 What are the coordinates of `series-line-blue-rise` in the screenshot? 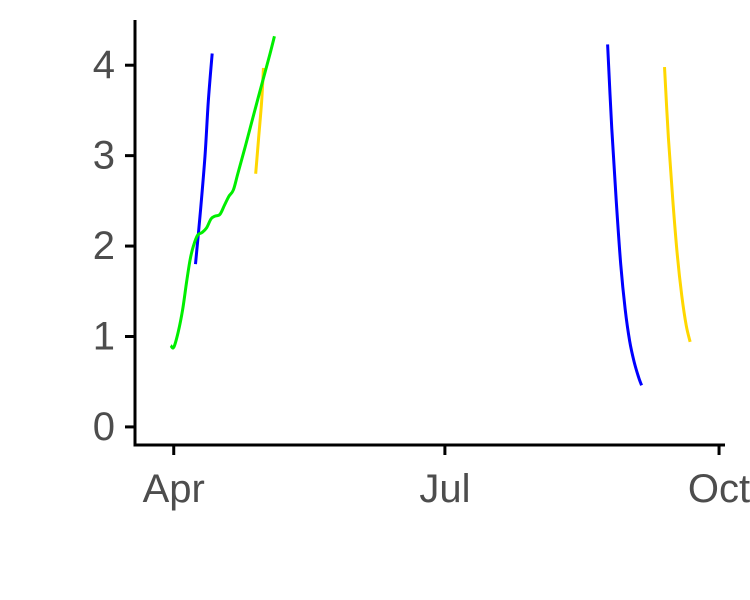 It's located at (203, 159).